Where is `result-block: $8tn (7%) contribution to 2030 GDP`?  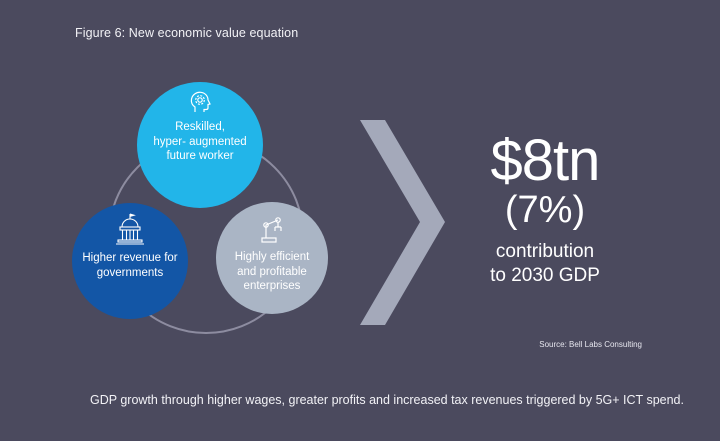 result-block: $8tn (7%) contribution to 2030 GDP is located at coordinates (545, 209).